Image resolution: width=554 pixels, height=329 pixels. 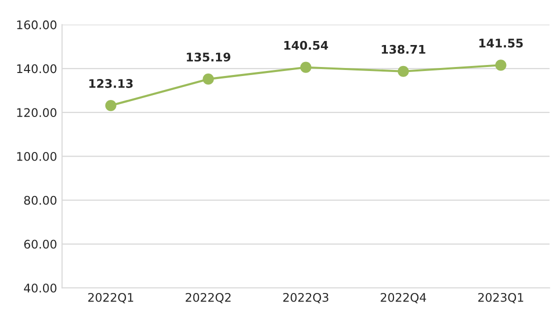 I want to click on data-label: 123.13, so click(x=111, y=83).